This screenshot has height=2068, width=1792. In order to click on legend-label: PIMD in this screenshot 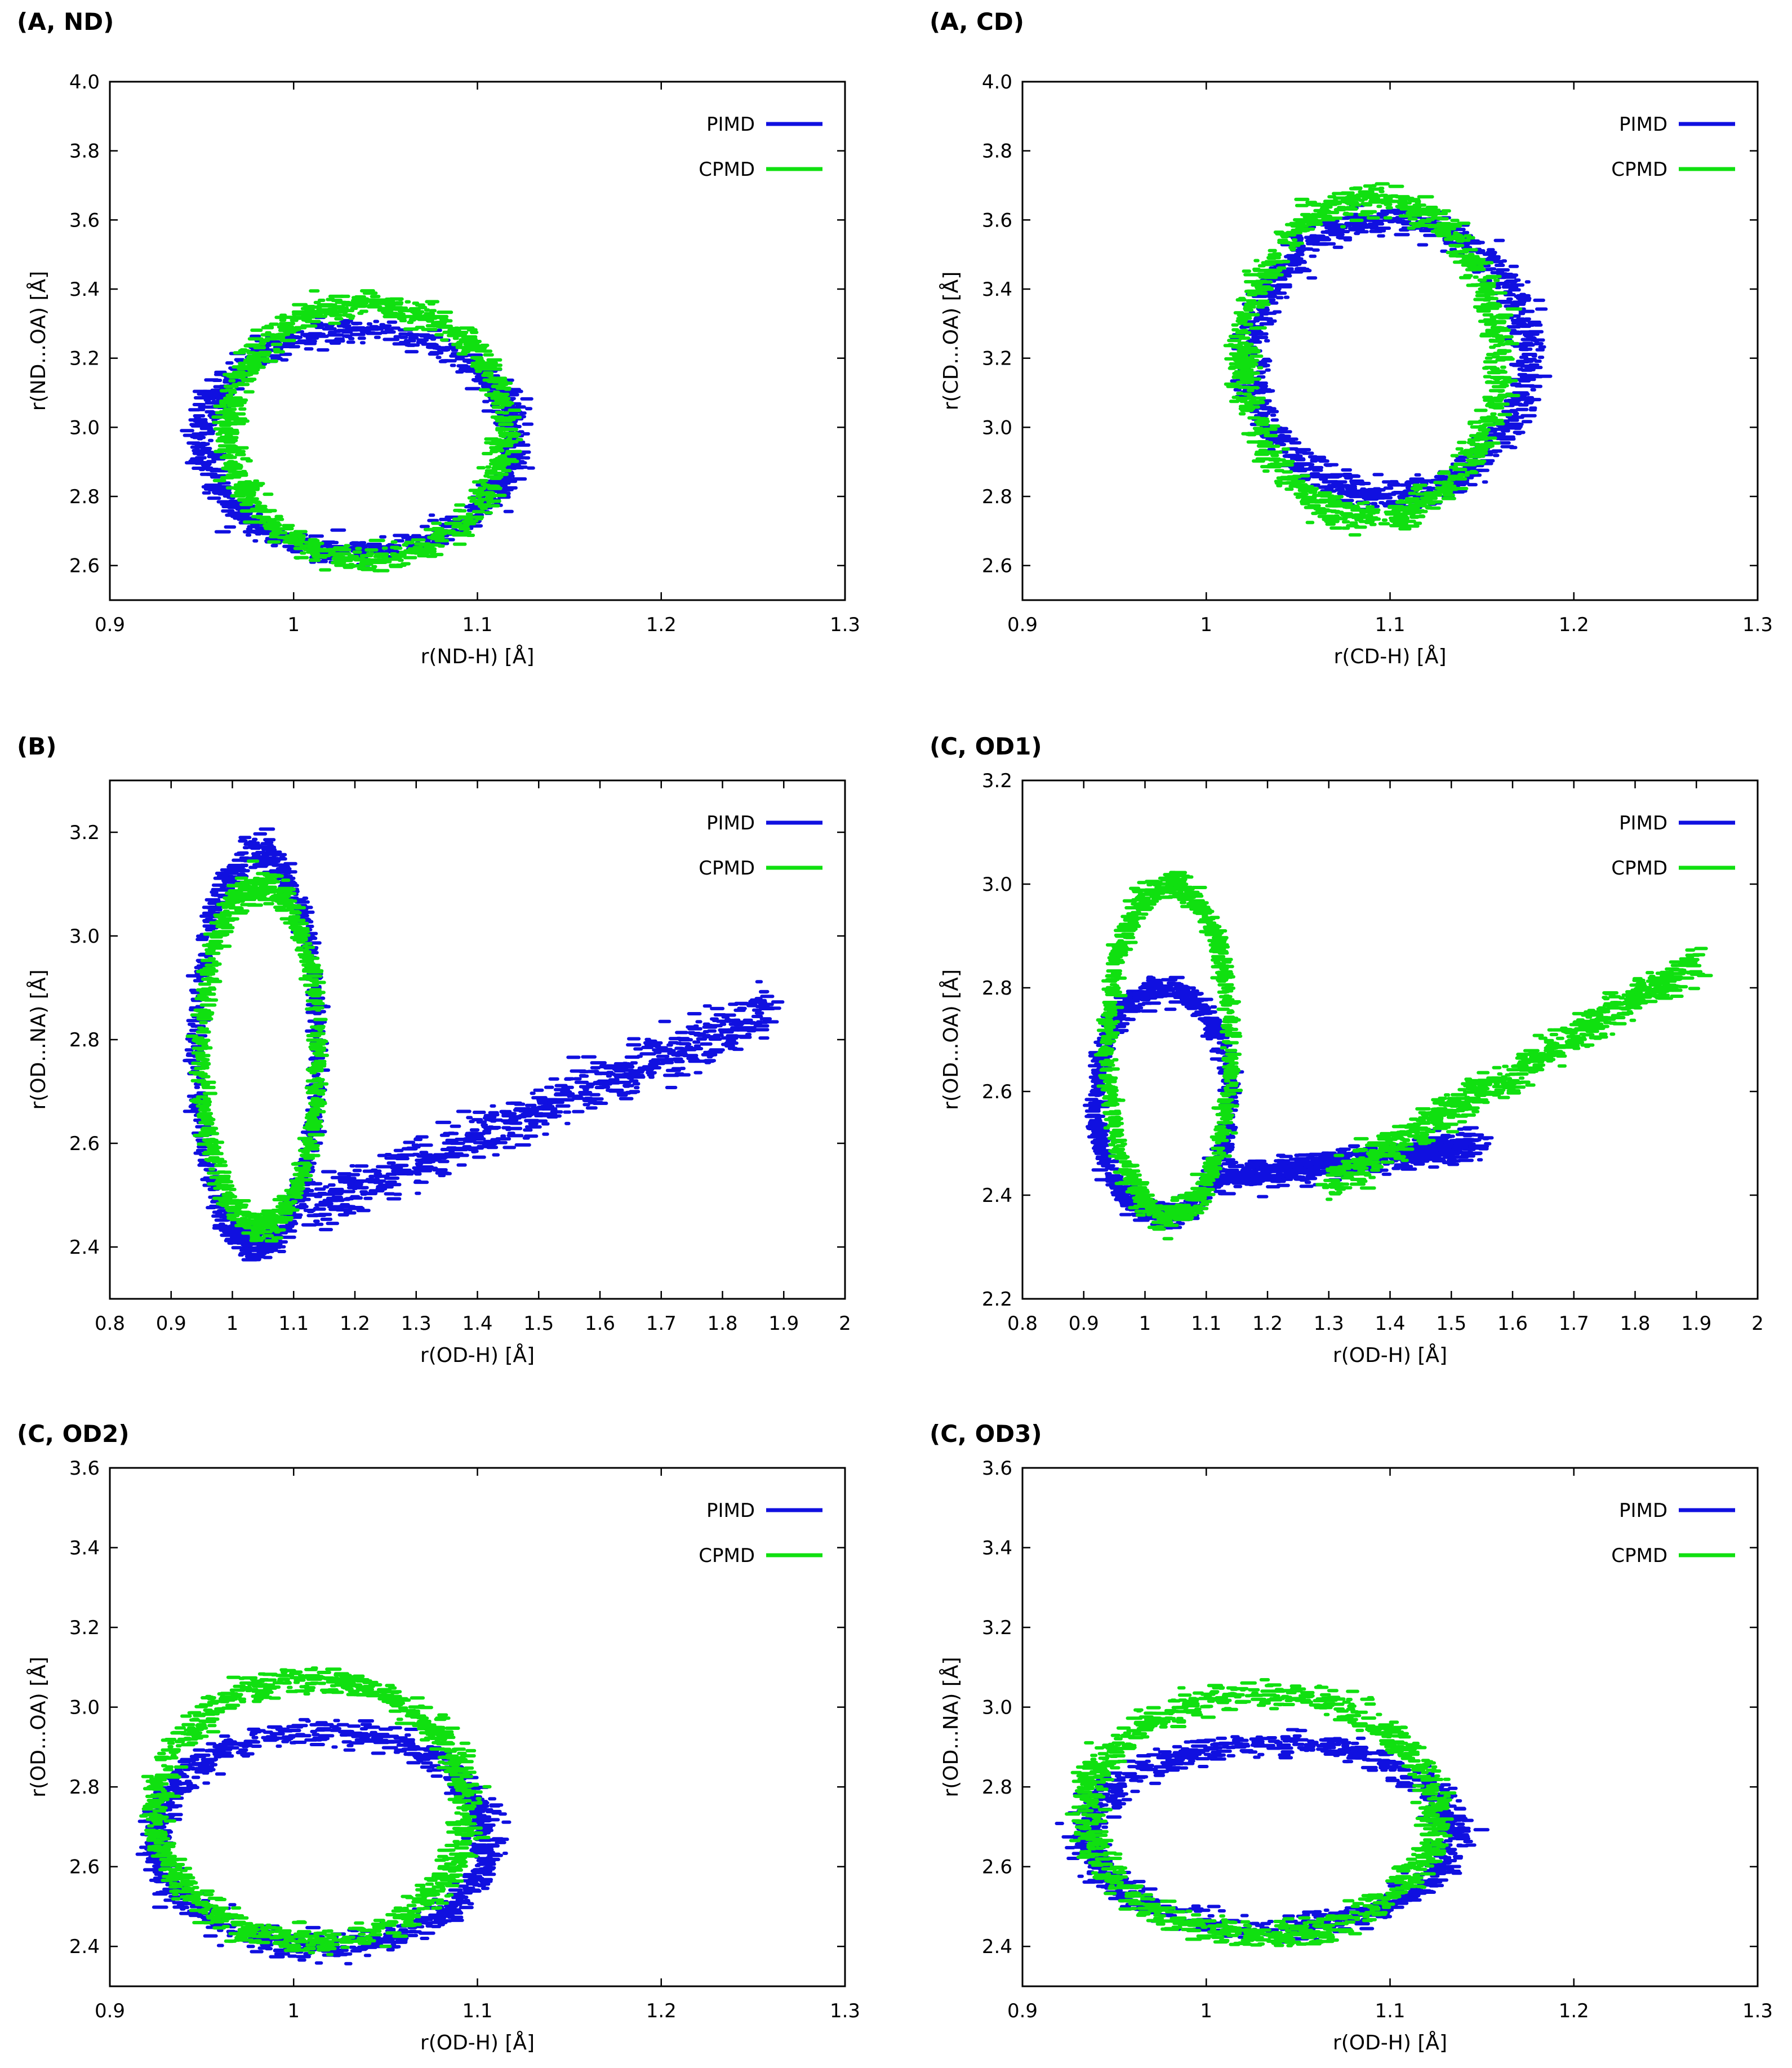, I will do `click(1644, 124)`.